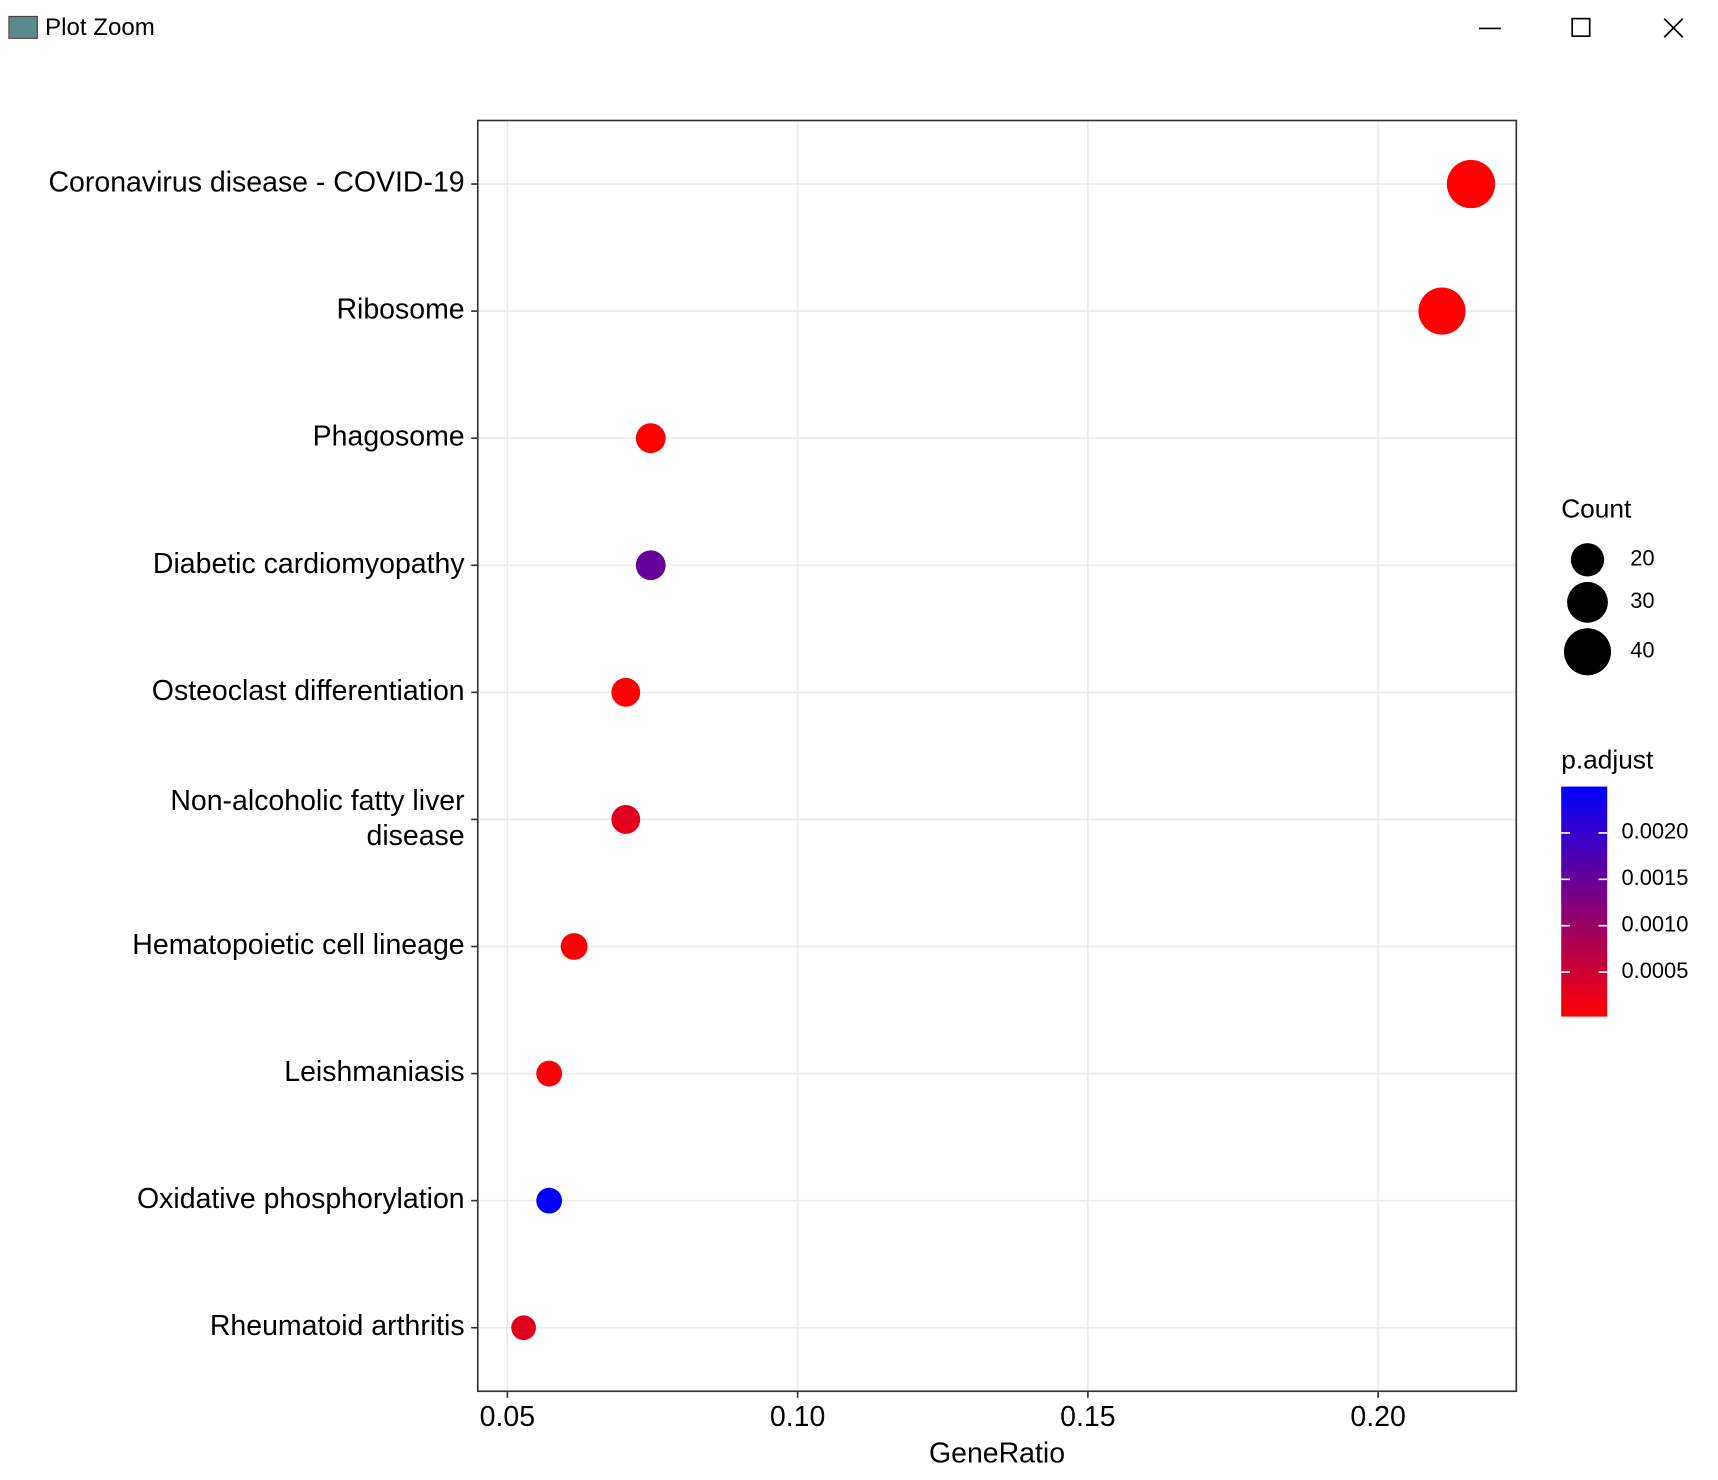  Describe the element at coordinates (1584, 901) in the screenshot. I see `color-bar` at that location.